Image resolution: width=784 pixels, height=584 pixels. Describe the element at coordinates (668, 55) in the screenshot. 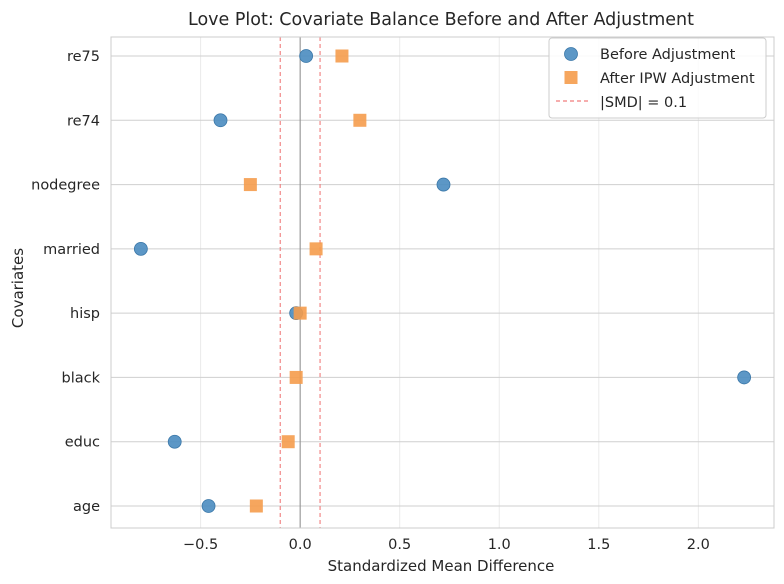

I see `legend-before-label: Before Adjustment` at that location.